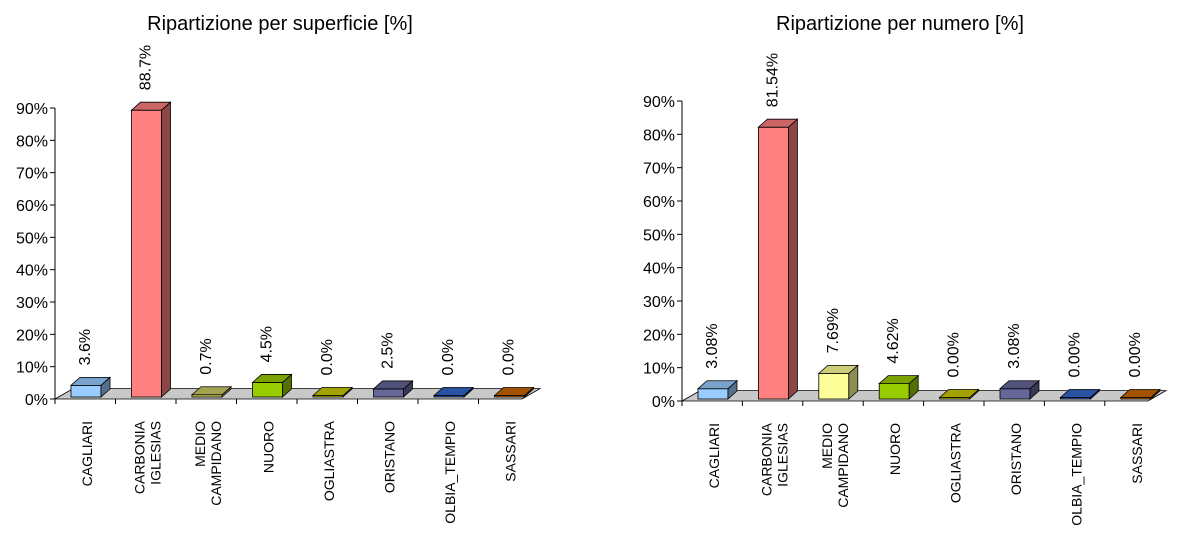  What do you see at coordinates (280, 24) in the screenshot?
I see `chart-title: Ripartizione per superficie [%]` at bounding box center [280, 24].